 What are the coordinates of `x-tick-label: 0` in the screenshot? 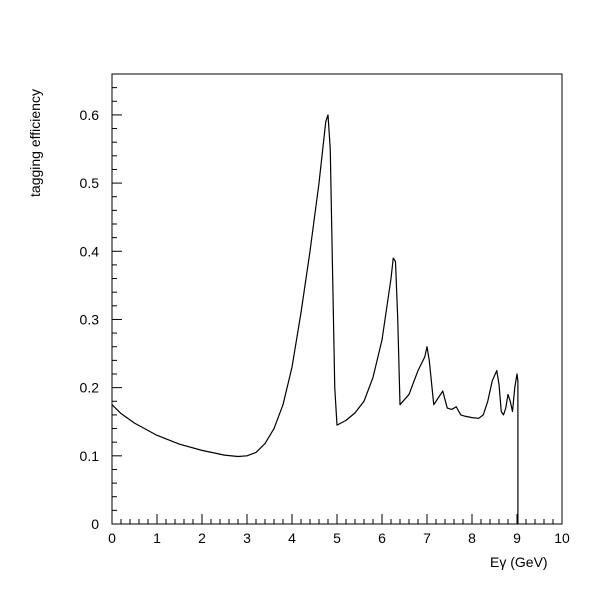 It's located at (112, 538).